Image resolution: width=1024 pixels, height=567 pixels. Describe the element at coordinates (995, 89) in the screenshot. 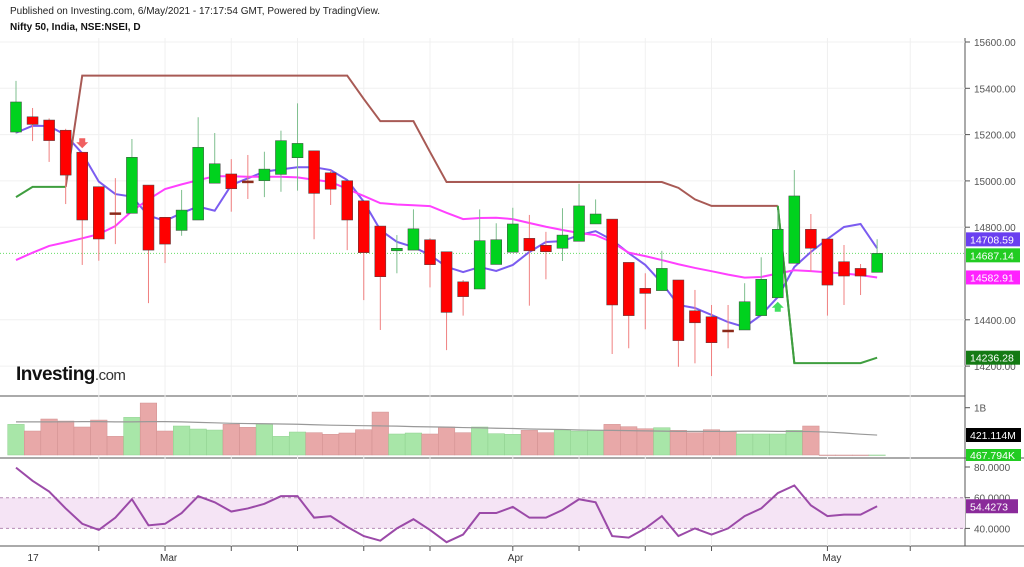

I see `price-tick-label: 15400.00` at that location.